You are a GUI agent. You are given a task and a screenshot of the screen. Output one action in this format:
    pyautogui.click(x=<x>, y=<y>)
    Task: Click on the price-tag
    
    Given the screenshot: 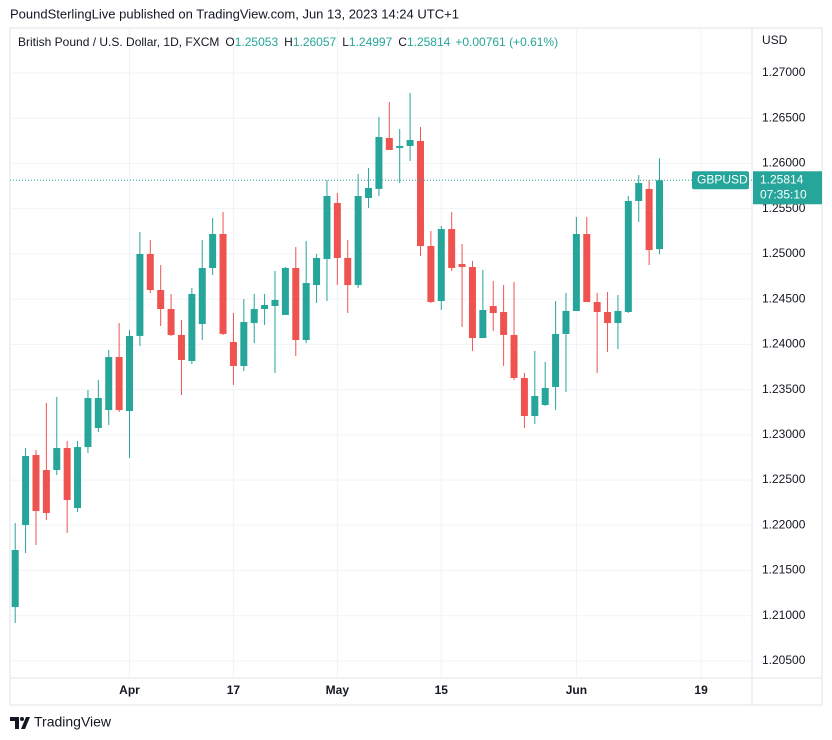 What is the action you would take?
    pyautogui.click(x=787, y=188)
    